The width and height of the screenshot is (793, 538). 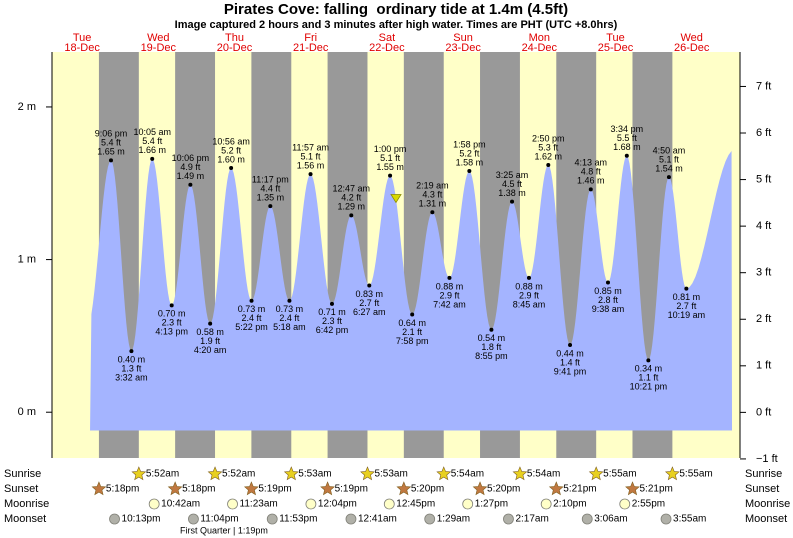 What do you see at coordinates (387, 48) in the screenshot?
I see `x-tick-label: 22-Dec` at bounding box center [387, 48].